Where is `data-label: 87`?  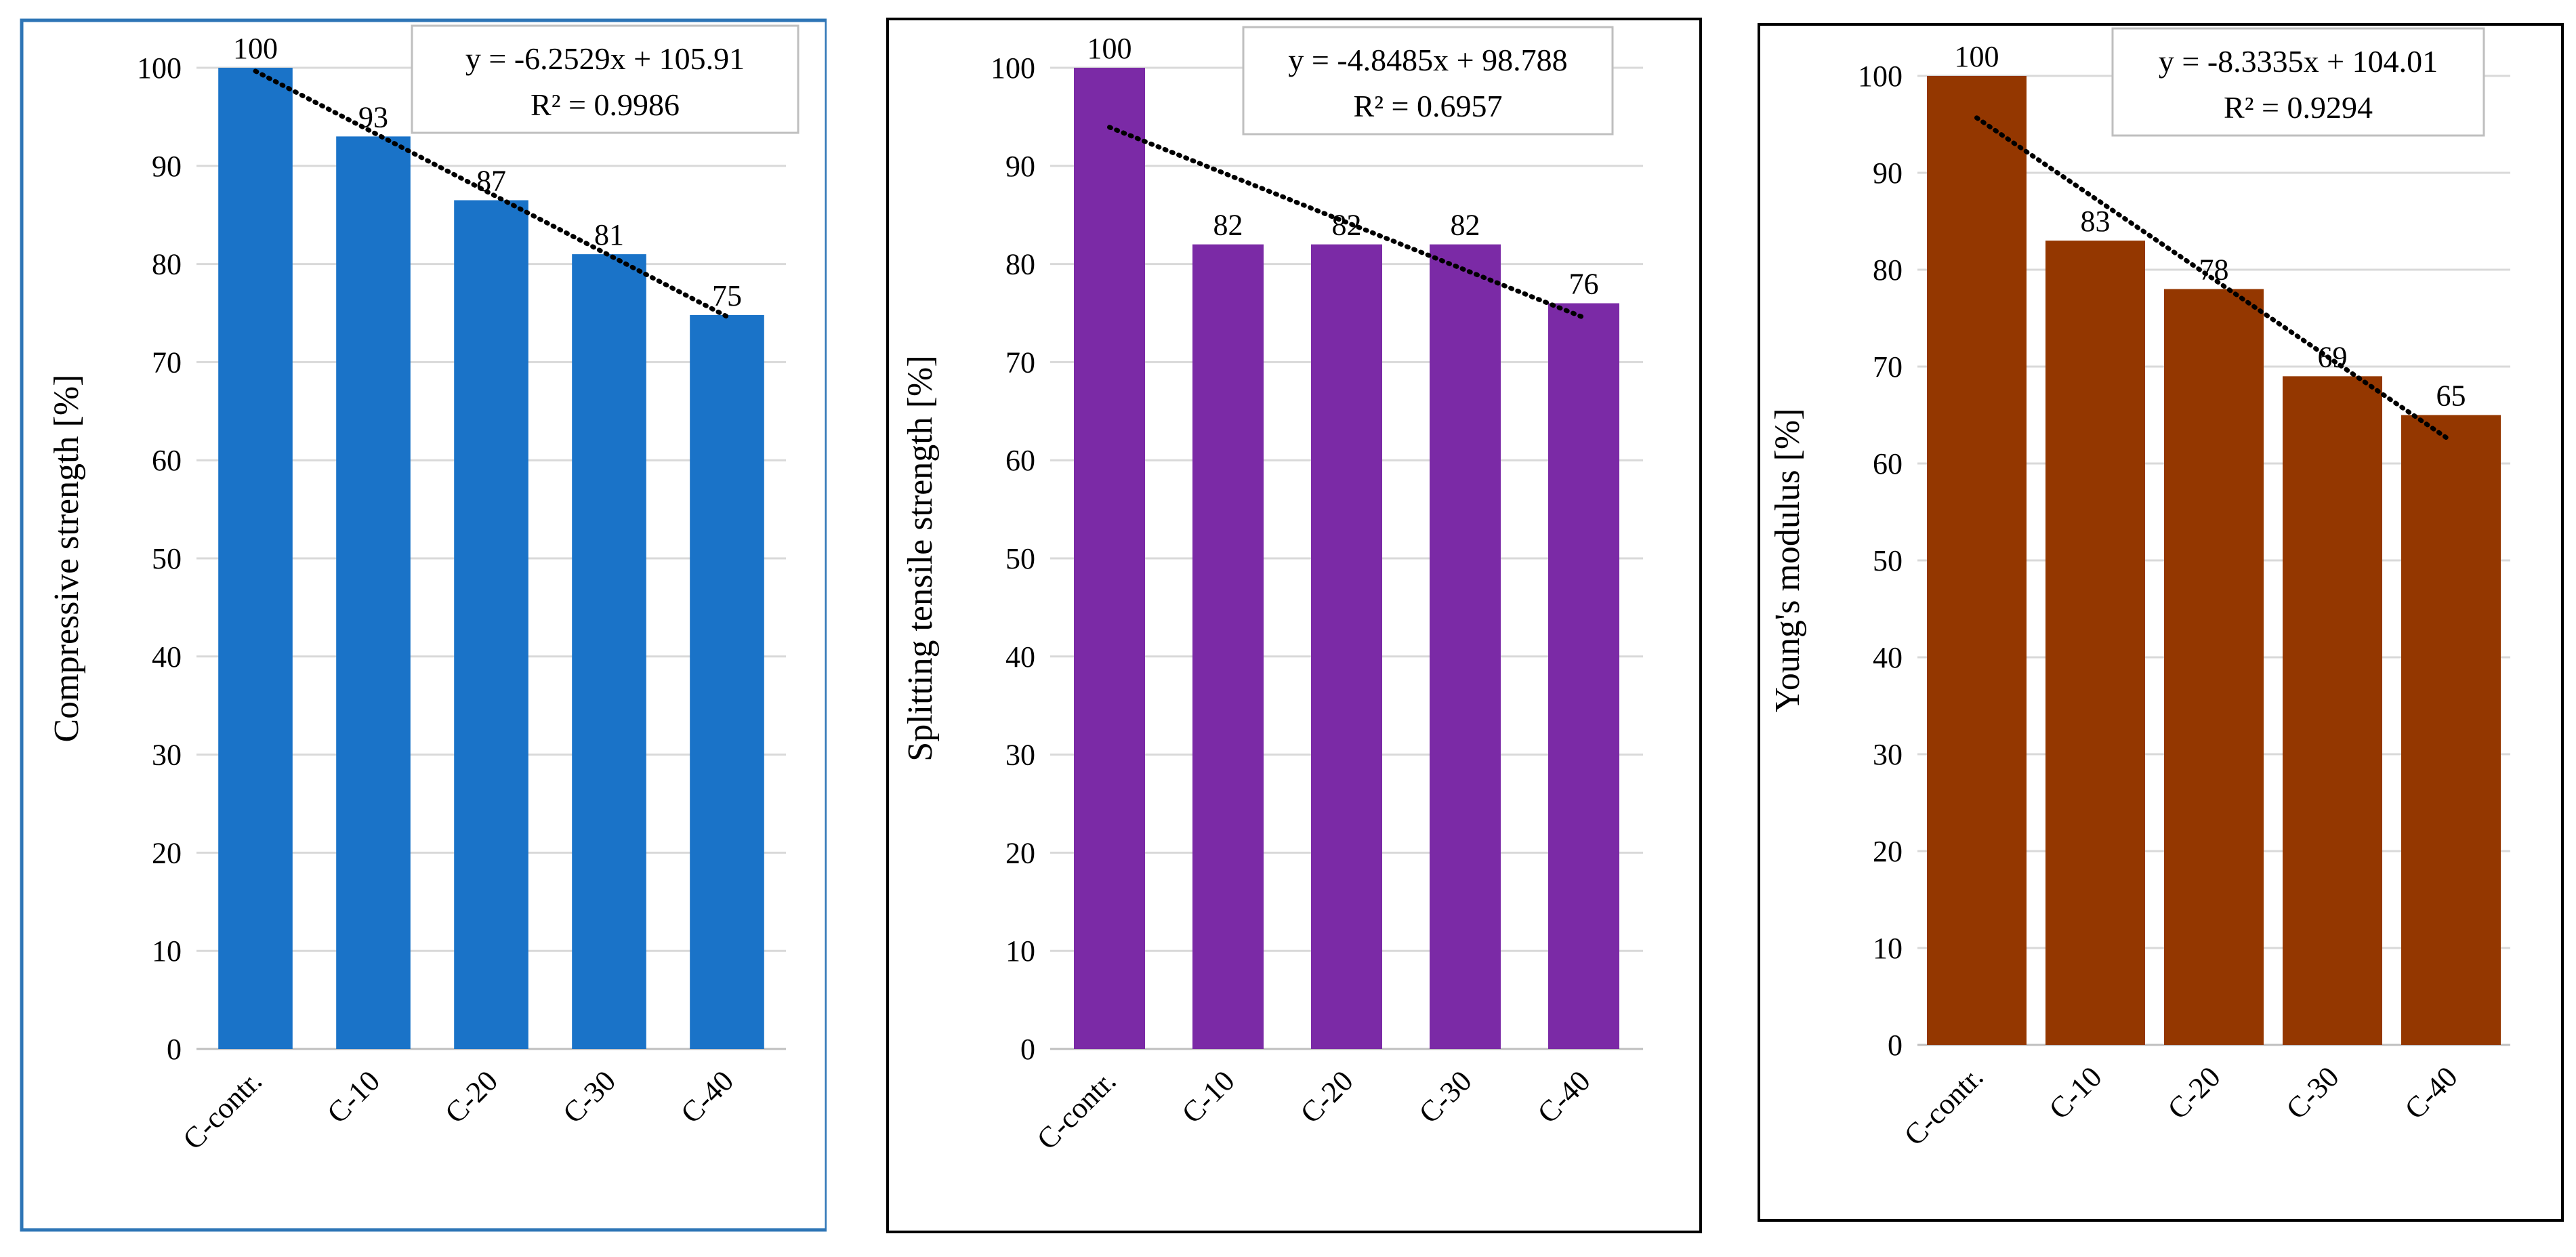 data-label: 87 is located at coordinates (491, 180).